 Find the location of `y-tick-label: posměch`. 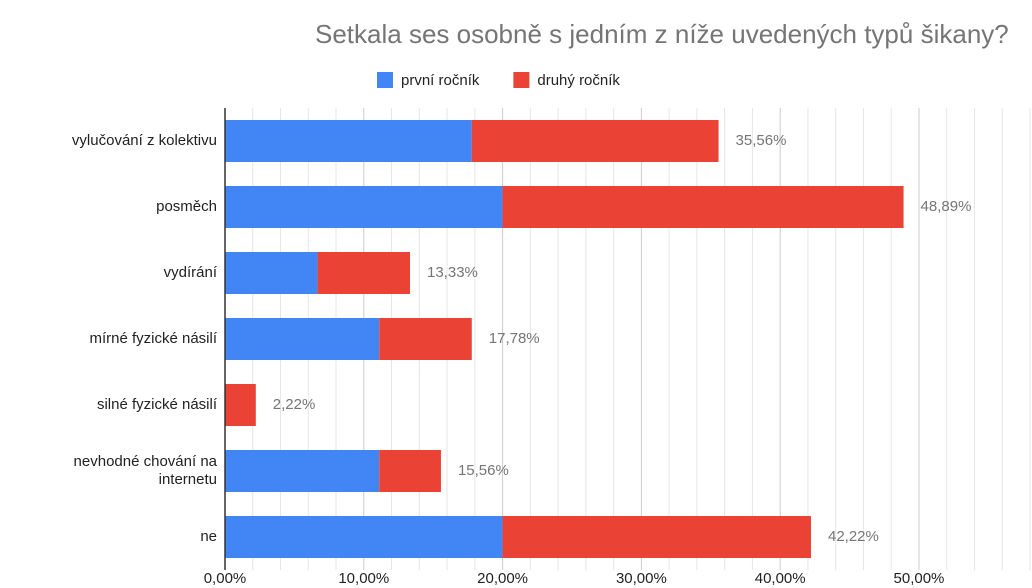

y-tick-label: posměch is located at coordinates (186, 206).